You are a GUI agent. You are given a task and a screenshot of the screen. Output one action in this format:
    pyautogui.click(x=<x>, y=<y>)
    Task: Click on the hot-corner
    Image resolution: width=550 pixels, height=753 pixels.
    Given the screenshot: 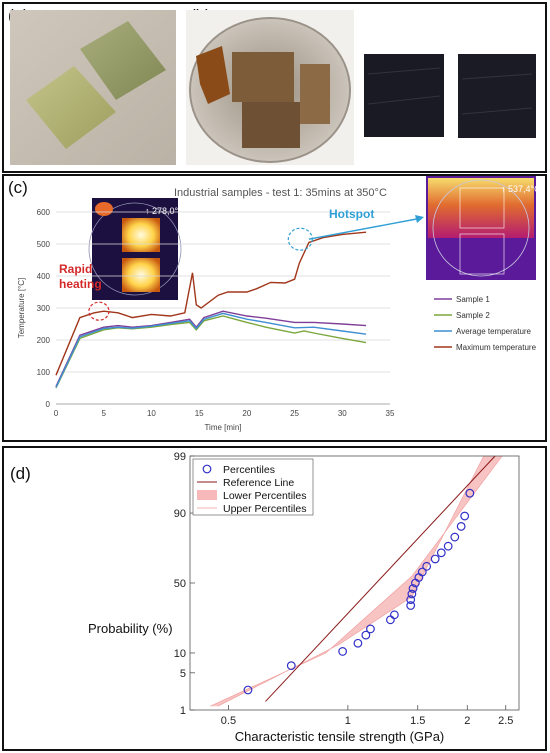 What is the action you would take?
    pyautogui.click(x=104, y=209)
    